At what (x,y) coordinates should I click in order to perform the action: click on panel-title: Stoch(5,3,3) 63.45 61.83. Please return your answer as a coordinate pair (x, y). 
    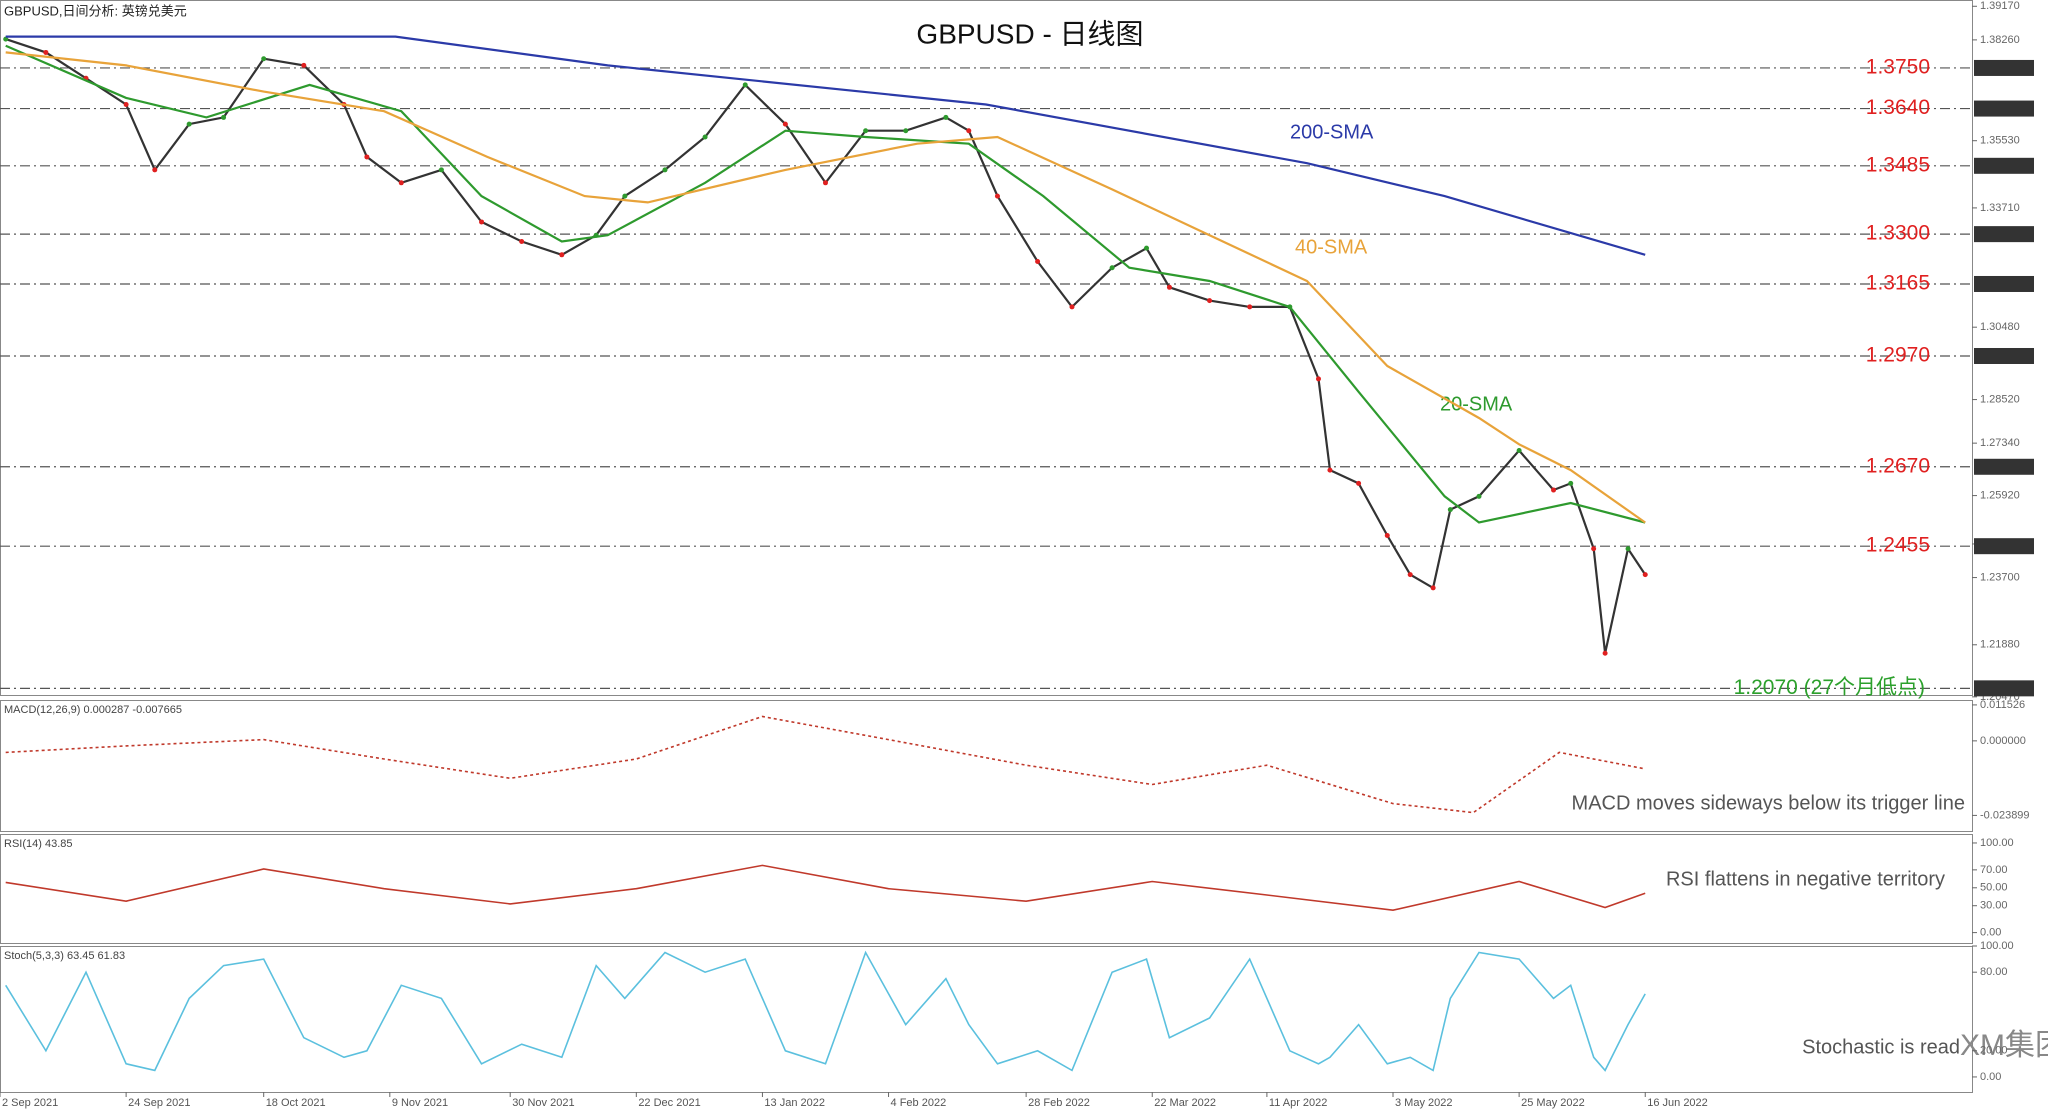
    Looking at the image, I should click on (64, 956).